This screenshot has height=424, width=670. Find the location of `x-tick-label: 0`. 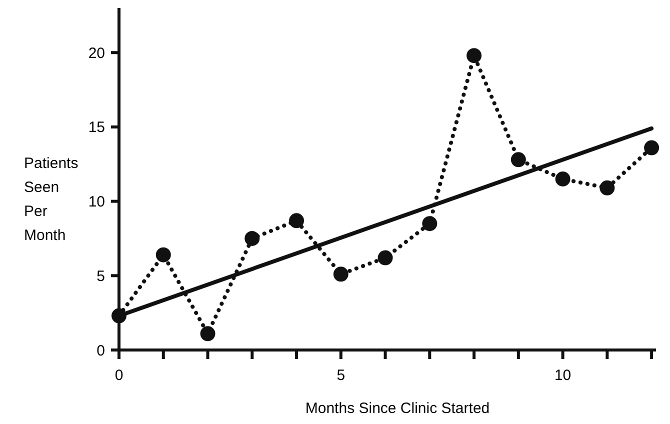

x-tick-label: 0 is located at coordinates (119, 375).